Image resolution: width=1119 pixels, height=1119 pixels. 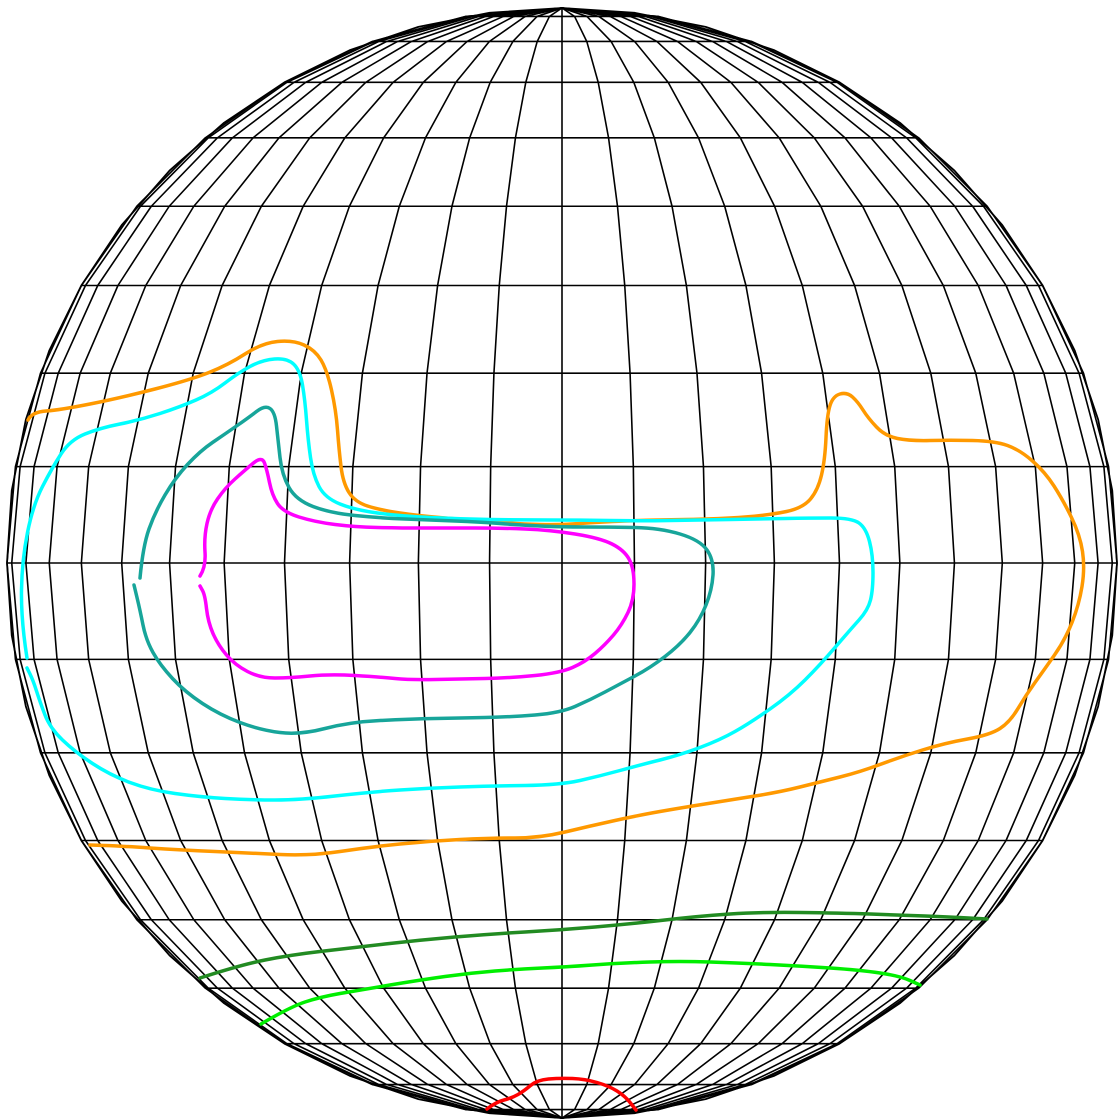 What do you see at coordinates (561, 1094) in the screenshot?
I see `contour-red` at bounding box center [561, 1094].